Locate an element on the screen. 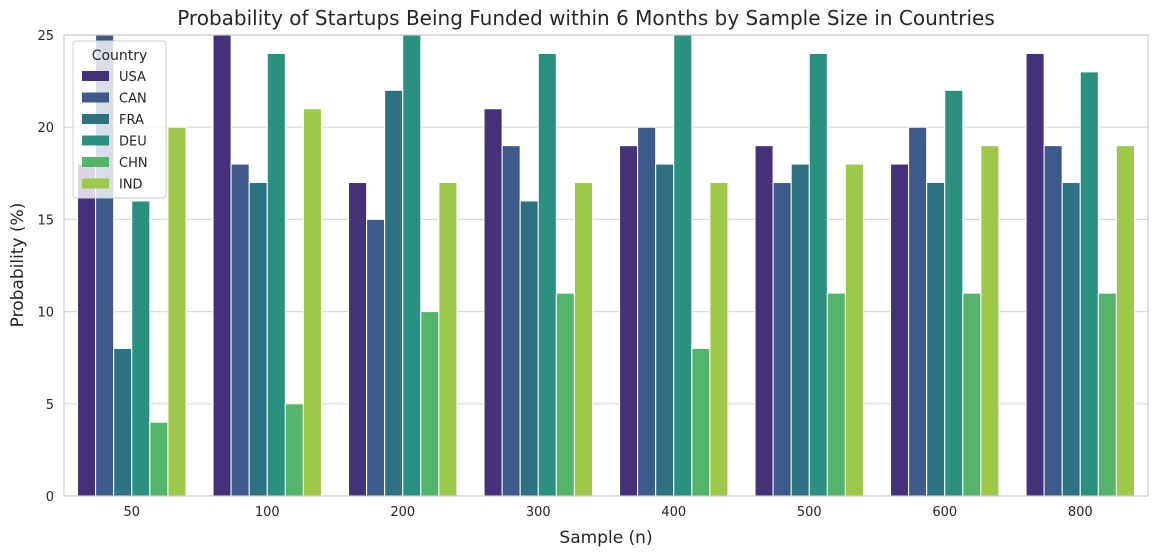 The width and height of the screenshot is (1158, 557). x-tick-label: 400 is located at coordinates (673, 512).